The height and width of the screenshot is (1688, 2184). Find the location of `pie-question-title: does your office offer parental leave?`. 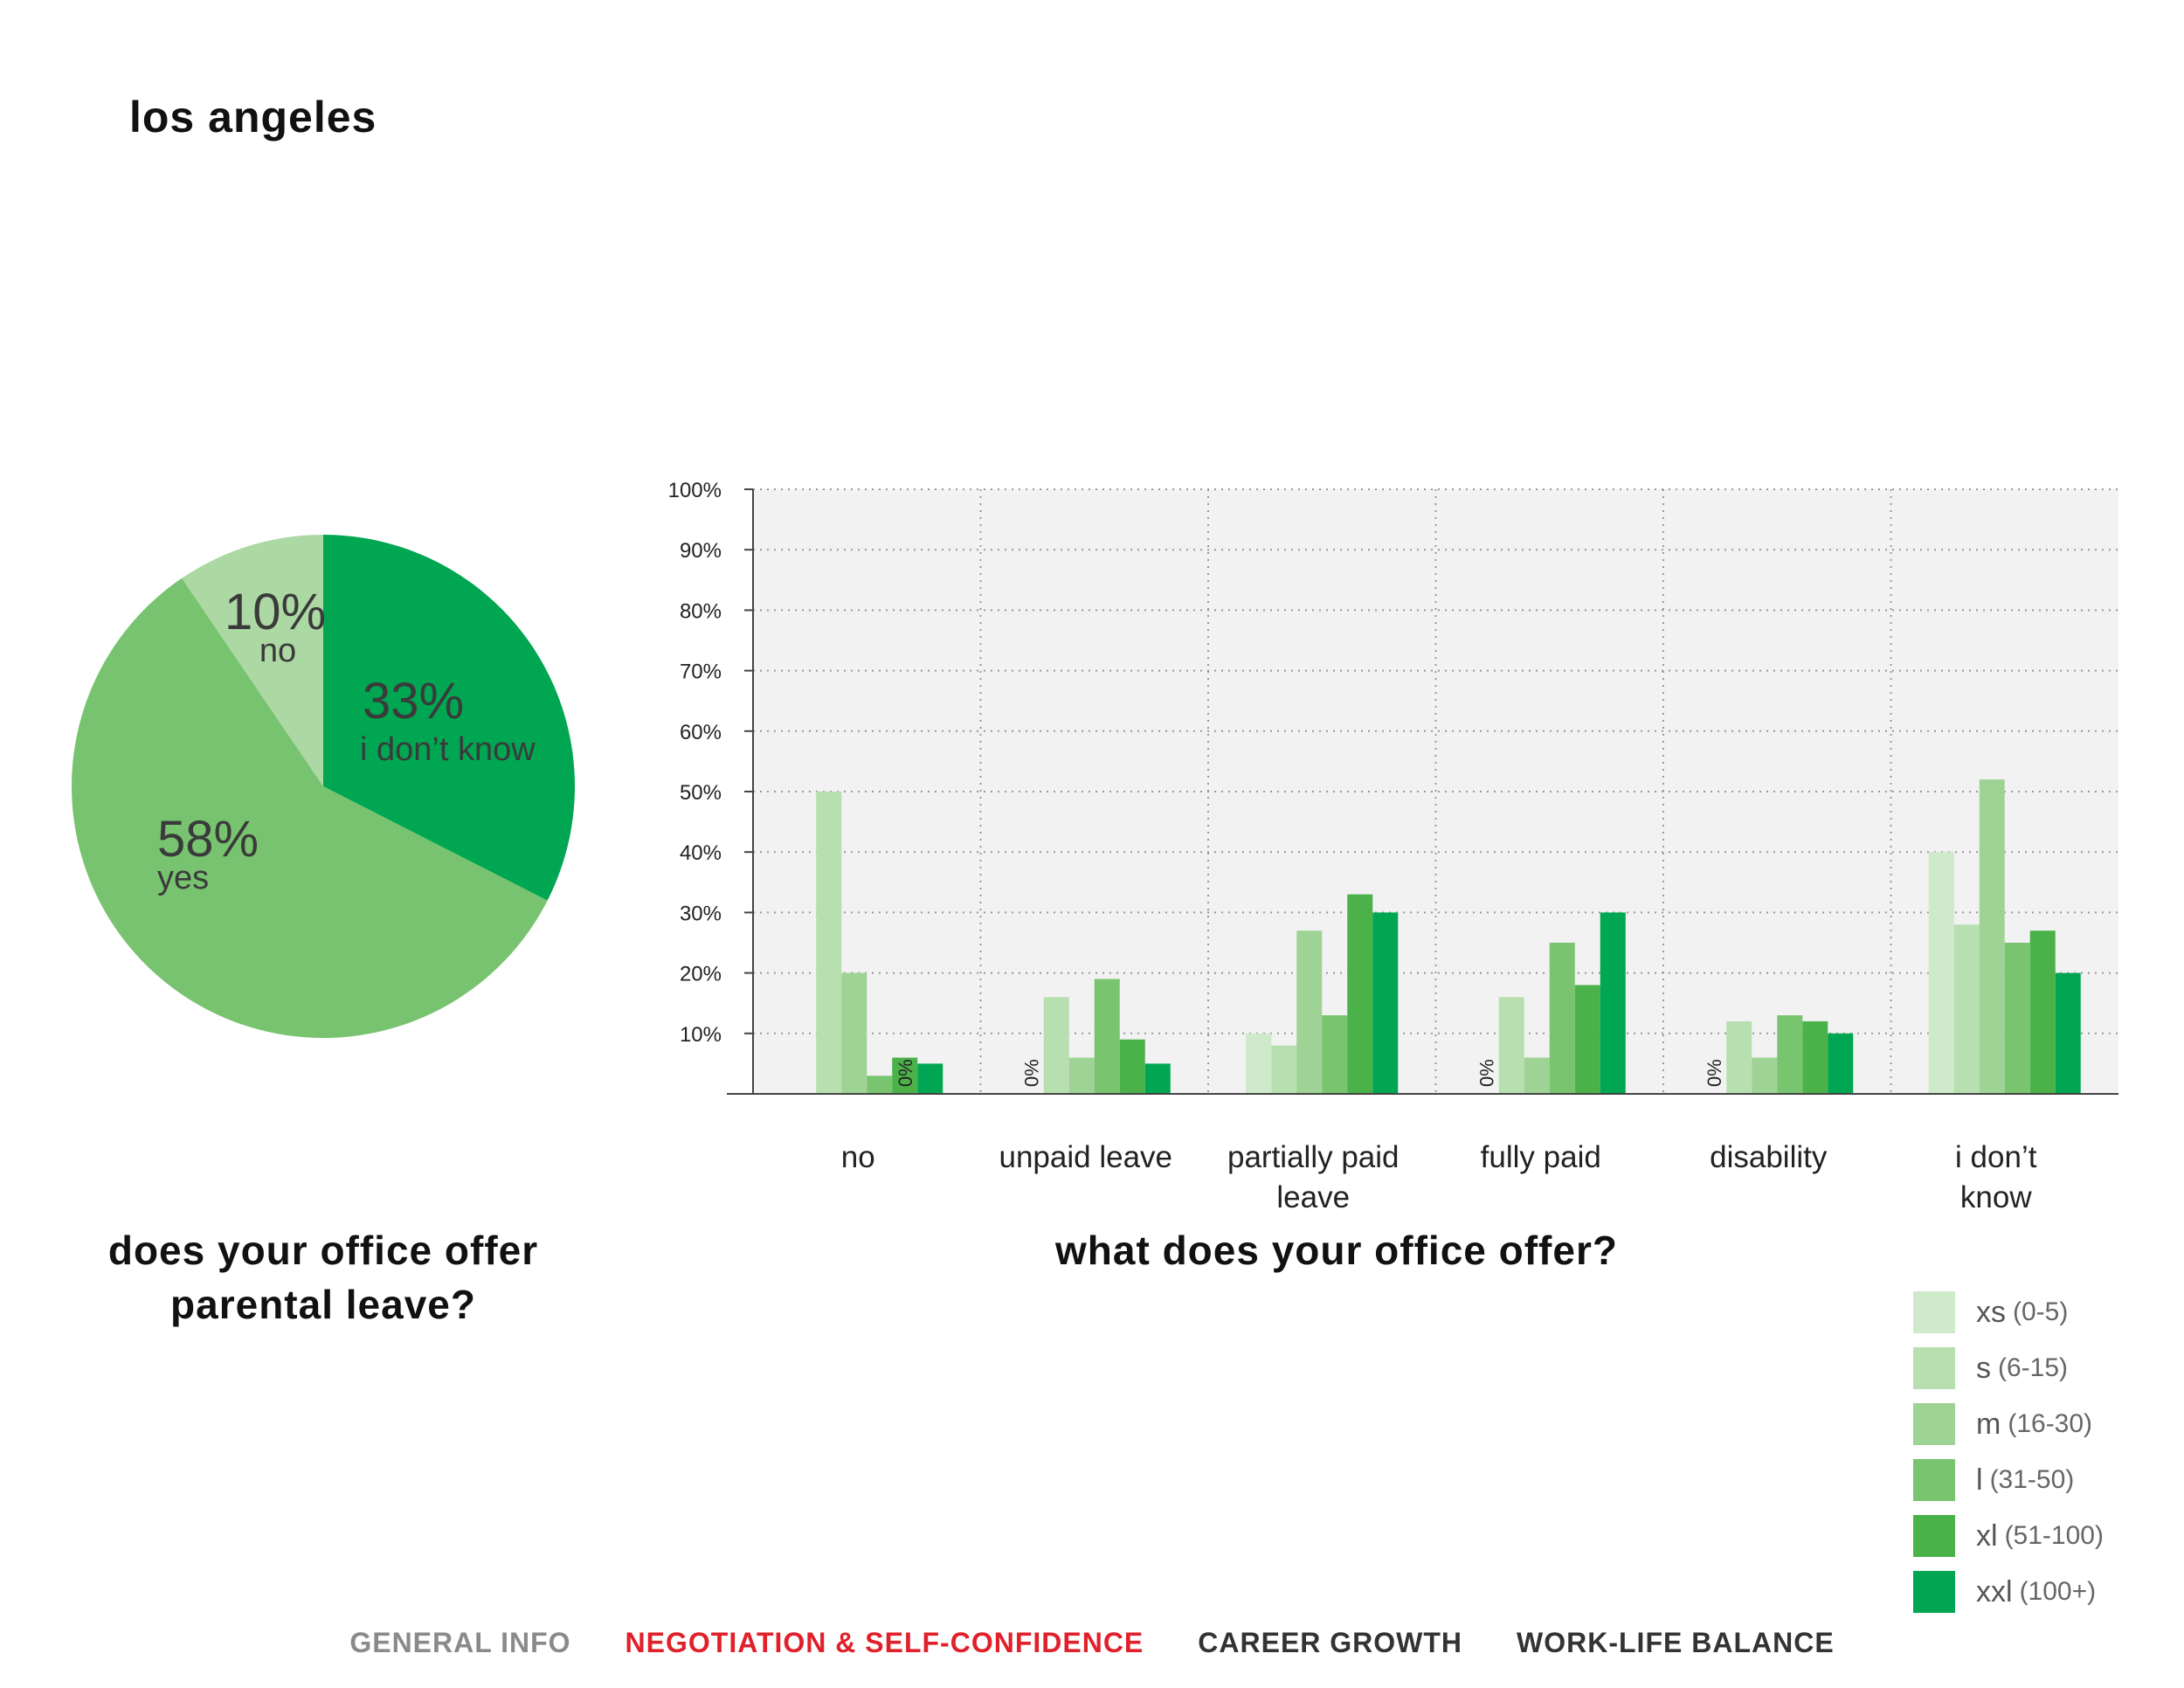

pie-question-title: does your office offer parental leave? is located at coordinates (323, 1277).